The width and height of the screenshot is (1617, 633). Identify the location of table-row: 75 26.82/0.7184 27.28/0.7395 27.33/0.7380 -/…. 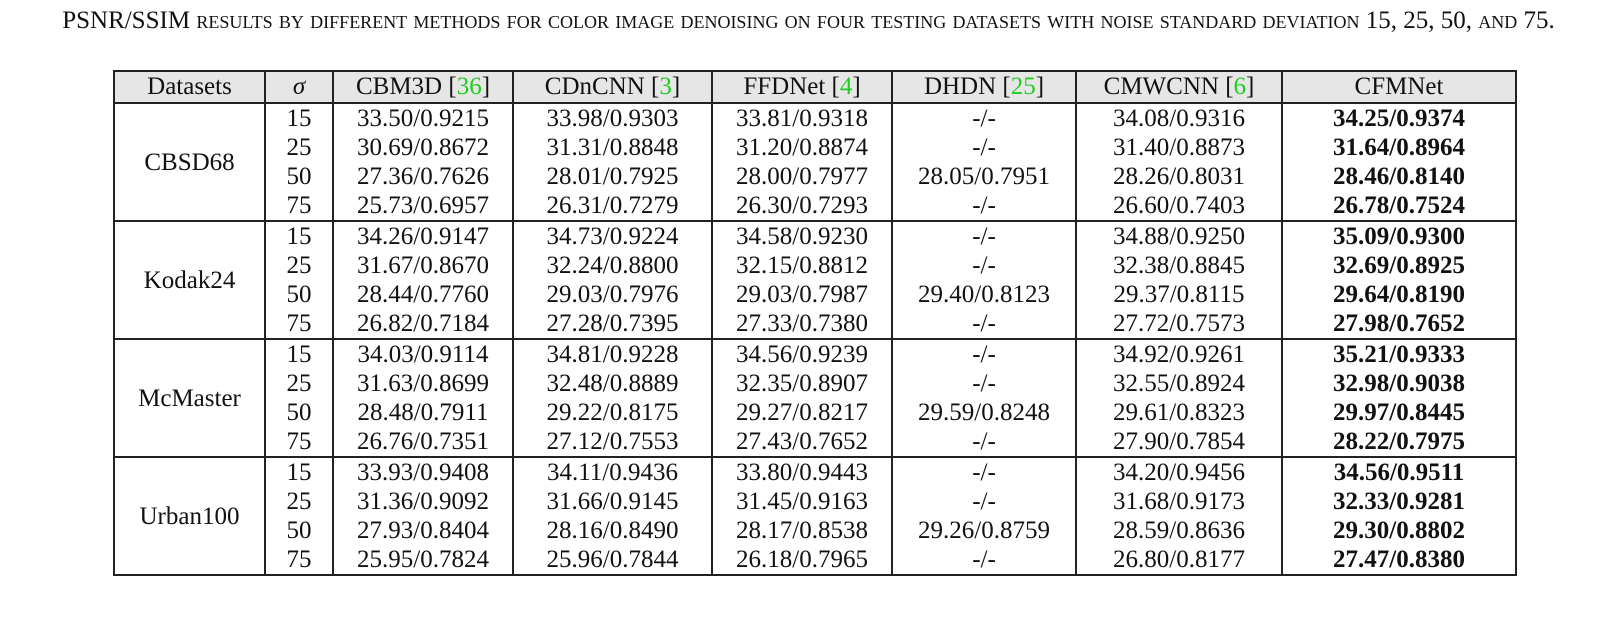
(815, 324).